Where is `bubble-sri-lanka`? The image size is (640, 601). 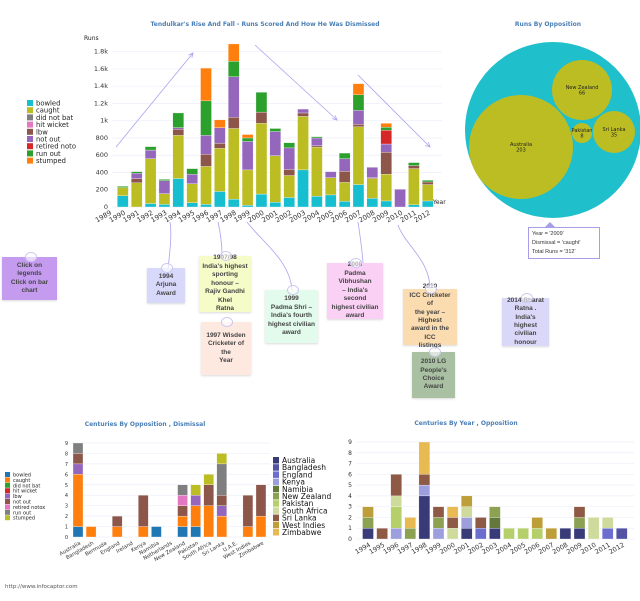
bubble-sri-lanka is located at coordinates (614, 132).